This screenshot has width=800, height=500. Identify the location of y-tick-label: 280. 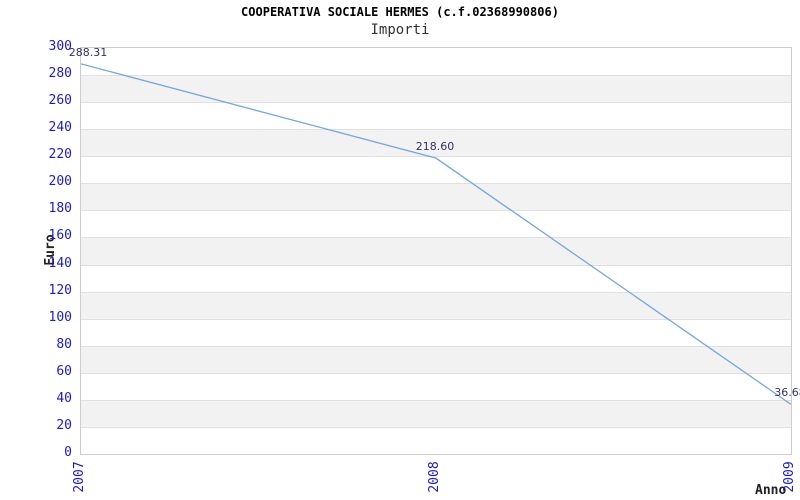
(60, 74).